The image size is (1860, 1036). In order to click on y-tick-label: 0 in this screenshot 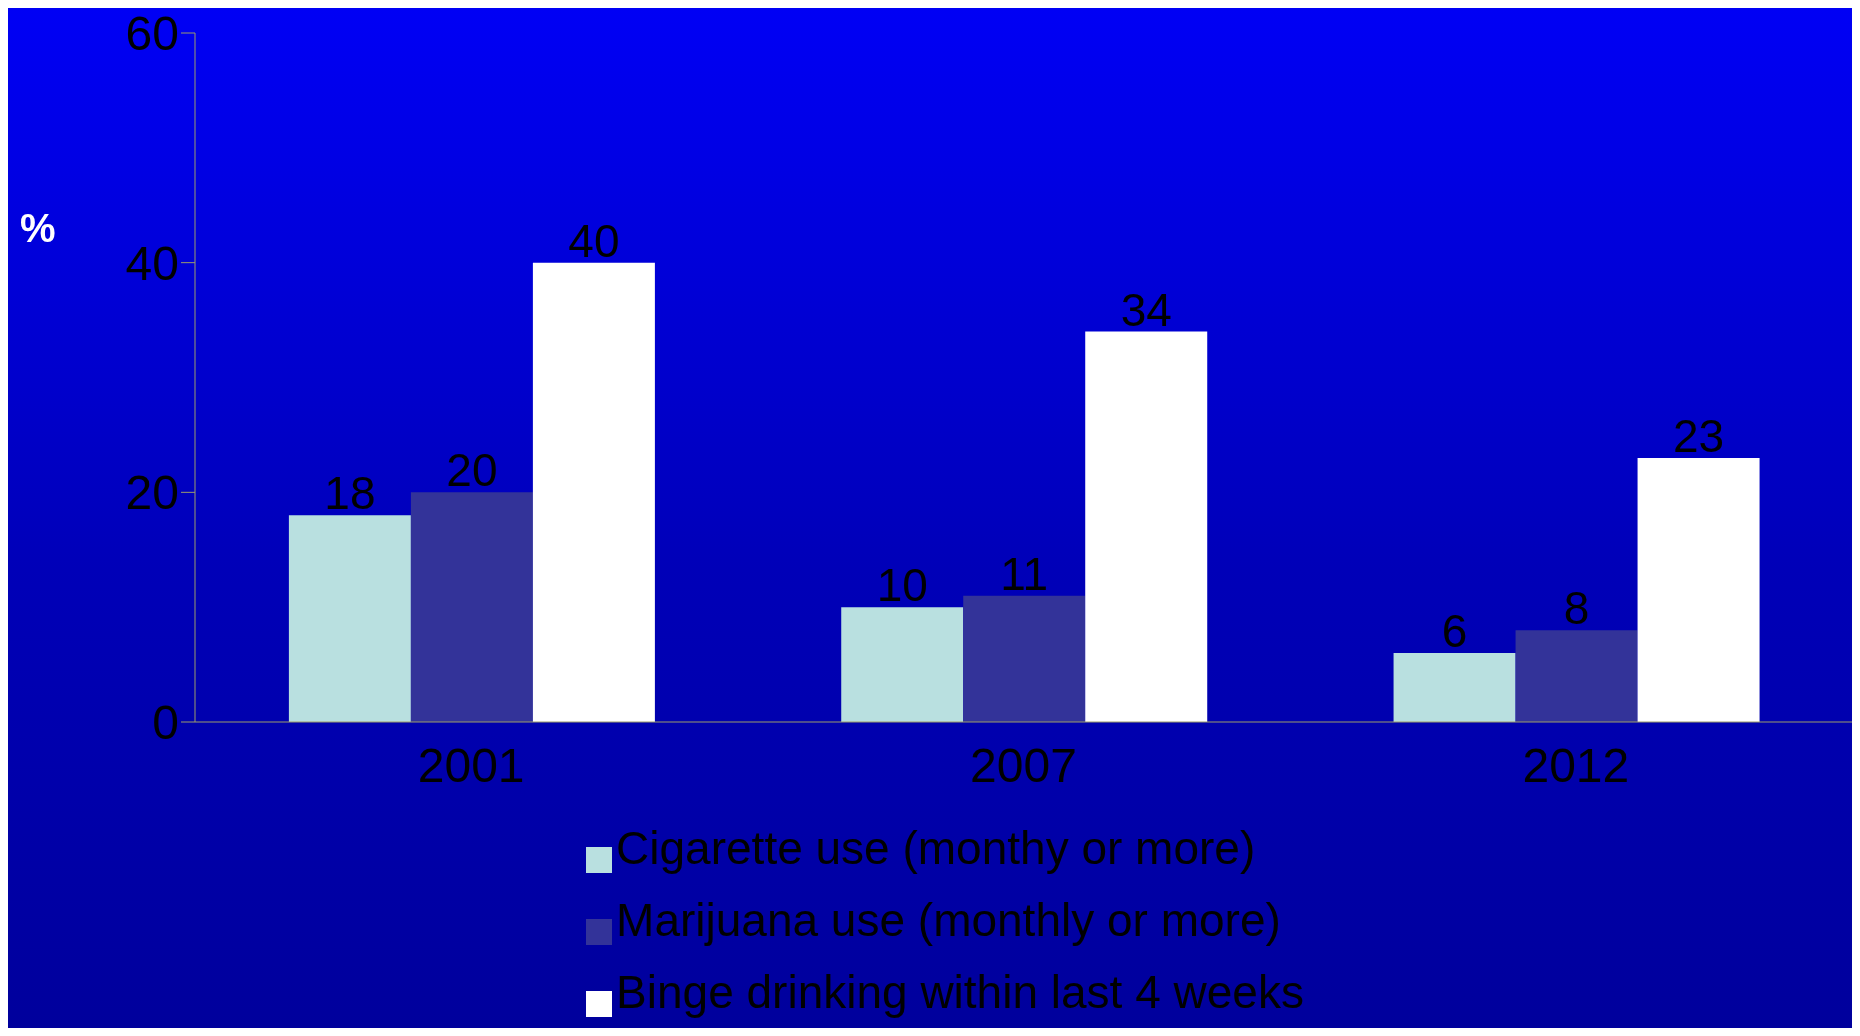, I will do `click(165, 723)`.